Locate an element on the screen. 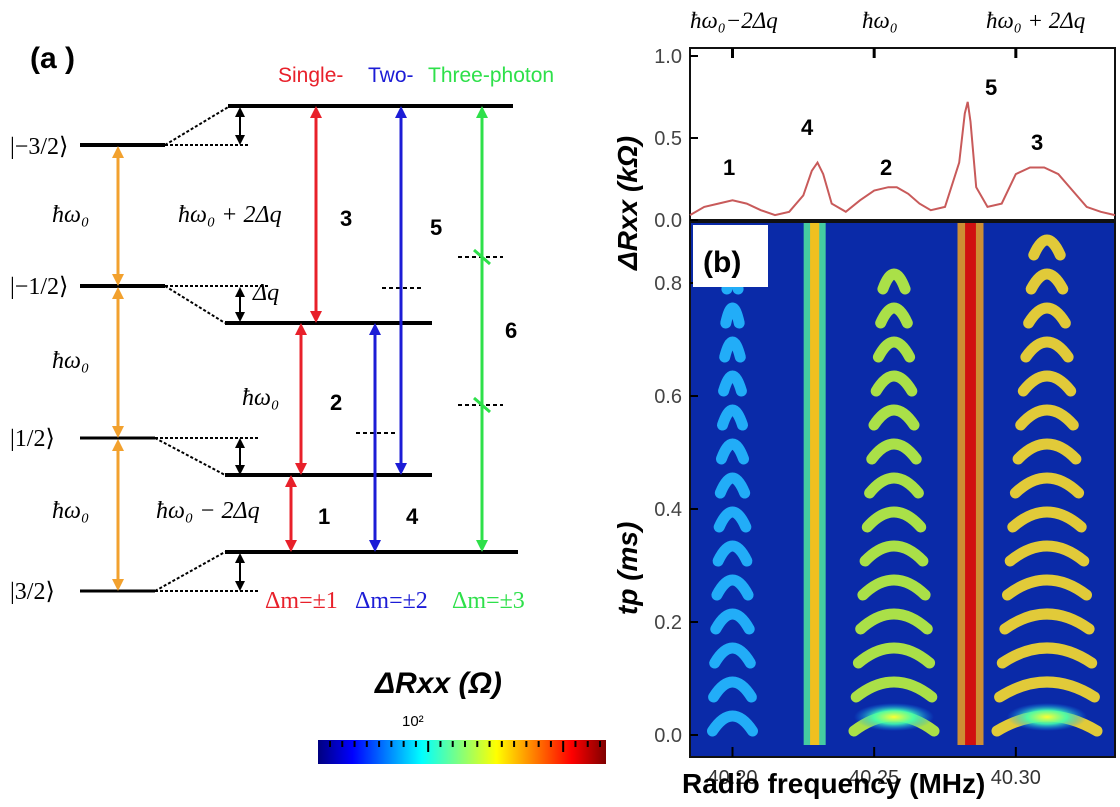  peak-4: 4 is located at coordinates (807, 127).